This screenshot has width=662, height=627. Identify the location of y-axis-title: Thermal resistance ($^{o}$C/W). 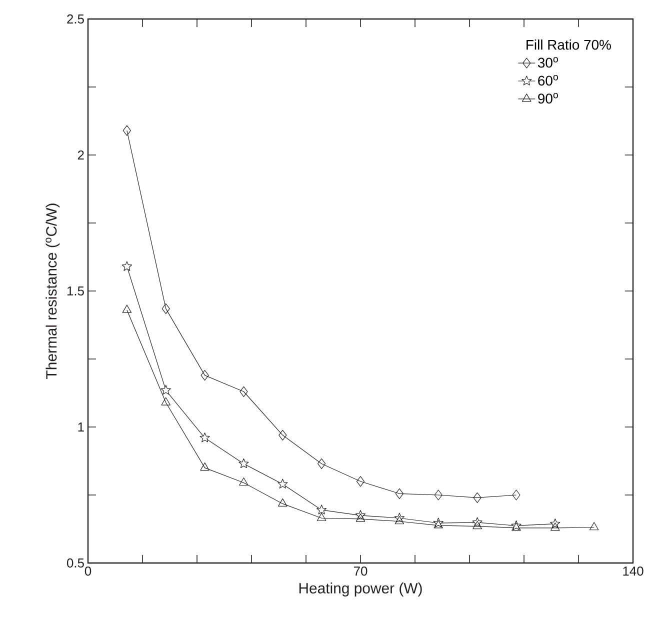
(53, 291).